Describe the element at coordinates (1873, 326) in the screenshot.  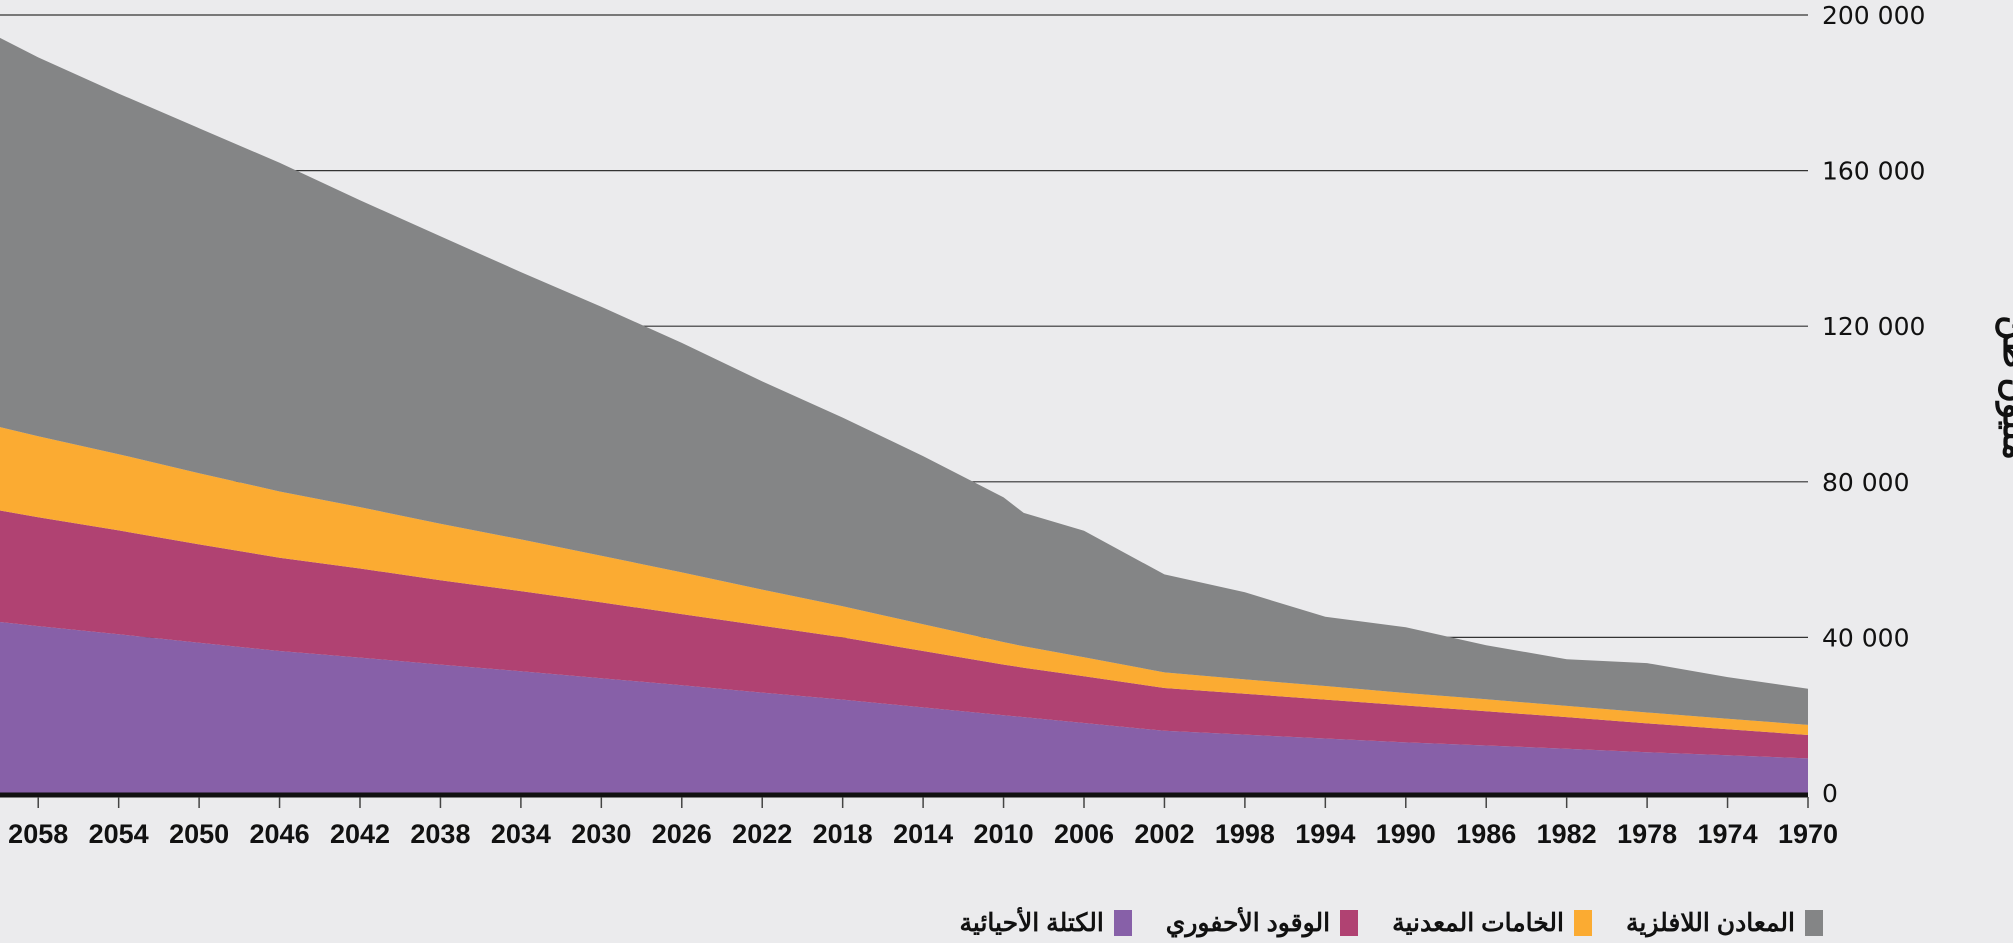
I see `y-tick-label: 120 000` at that location.